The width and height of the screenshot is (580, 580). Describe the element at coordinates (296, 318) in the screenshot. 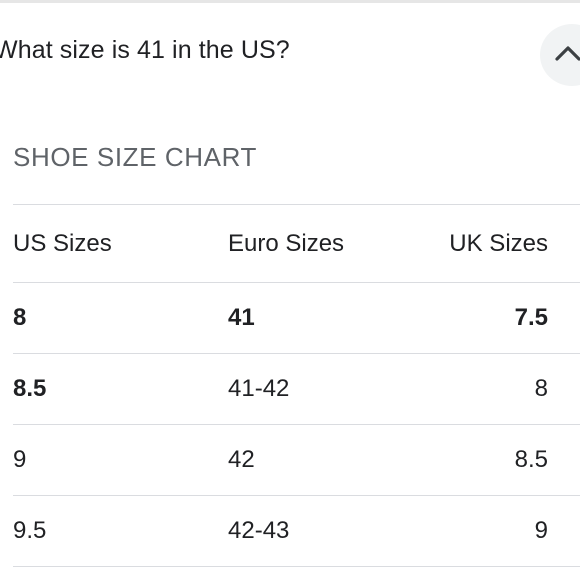

I see `table-row: 8 41 7.5` at that location.